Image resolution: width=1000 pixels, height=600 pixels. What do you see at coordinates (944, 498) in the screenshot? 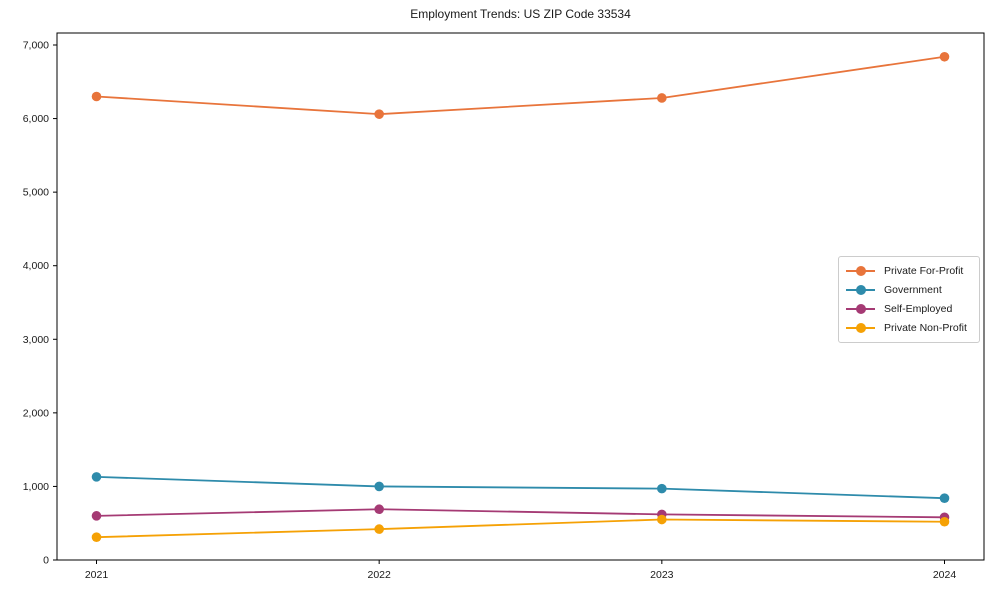
I see `data-point-government-2024` at bounding box center [944, 498].